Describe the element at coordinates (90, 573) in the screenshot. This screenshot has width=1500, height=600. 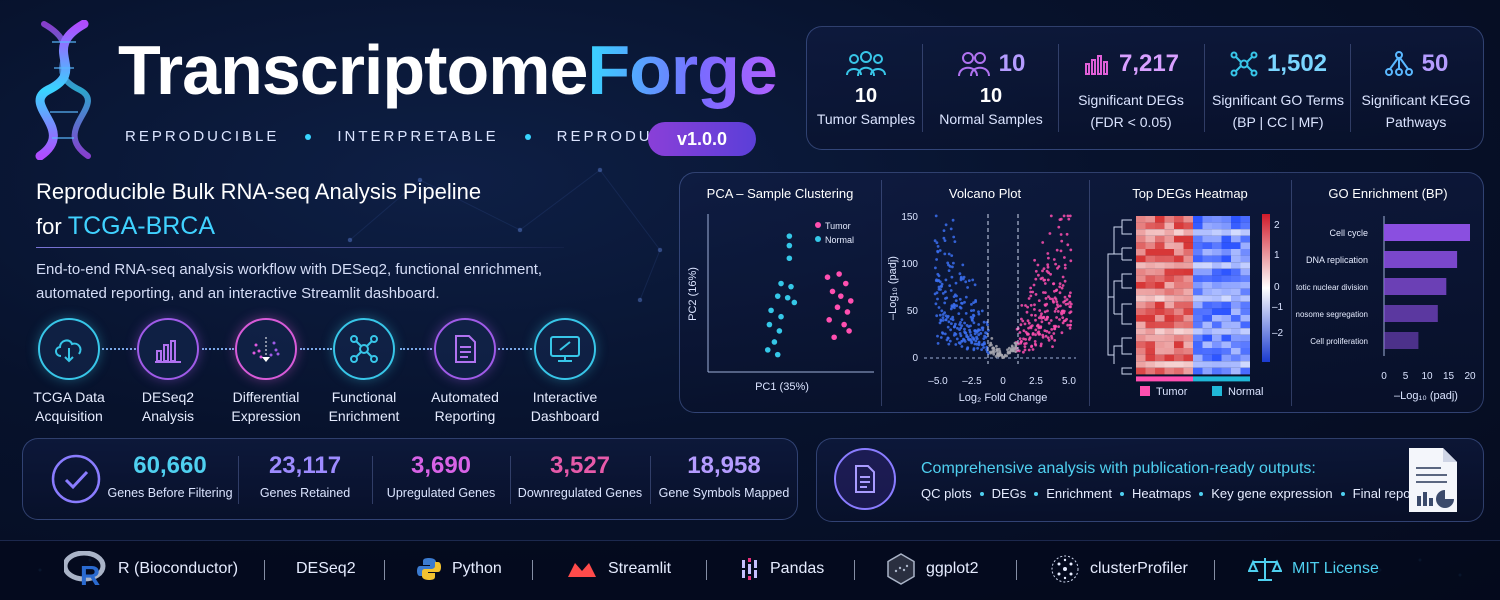
I see `svg-text: R` at that location.